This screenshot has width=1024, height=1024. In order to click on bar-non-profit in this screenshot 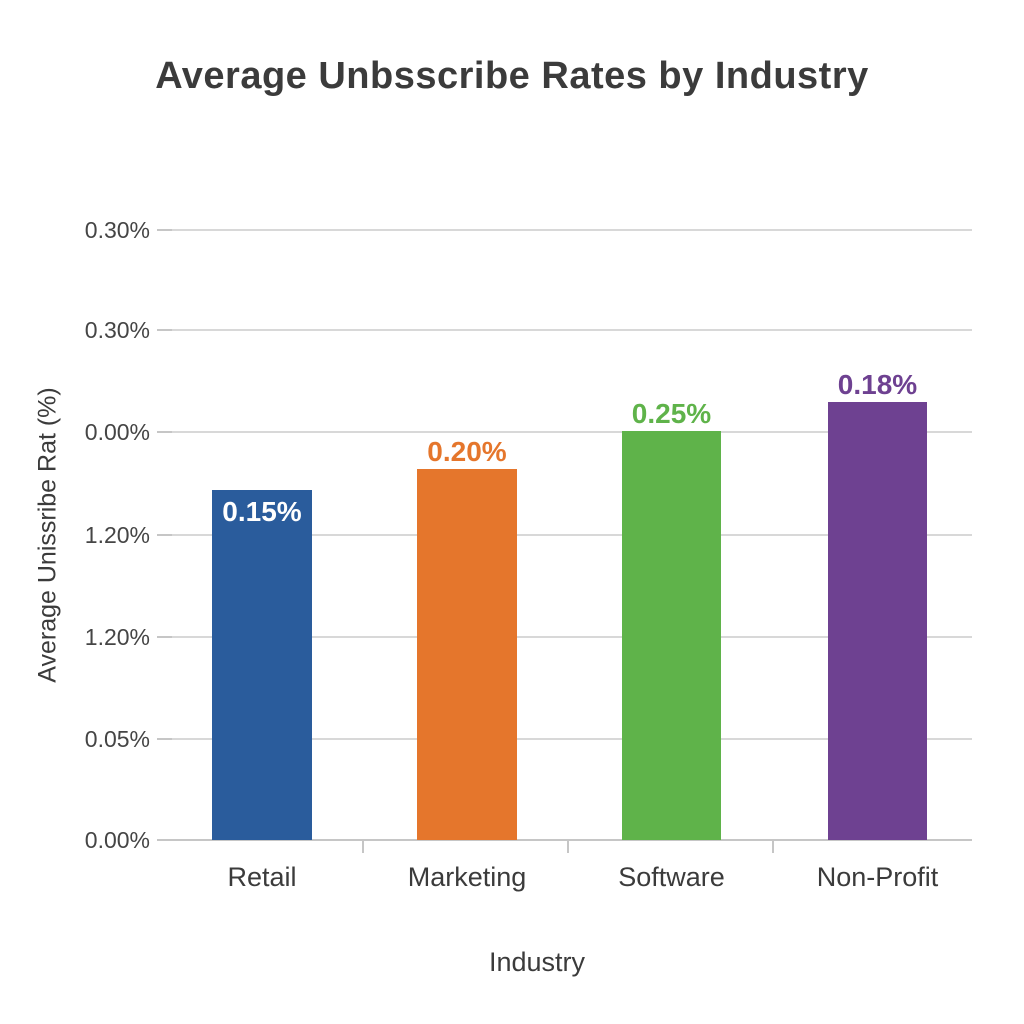, I will do `click(877, 621)`.